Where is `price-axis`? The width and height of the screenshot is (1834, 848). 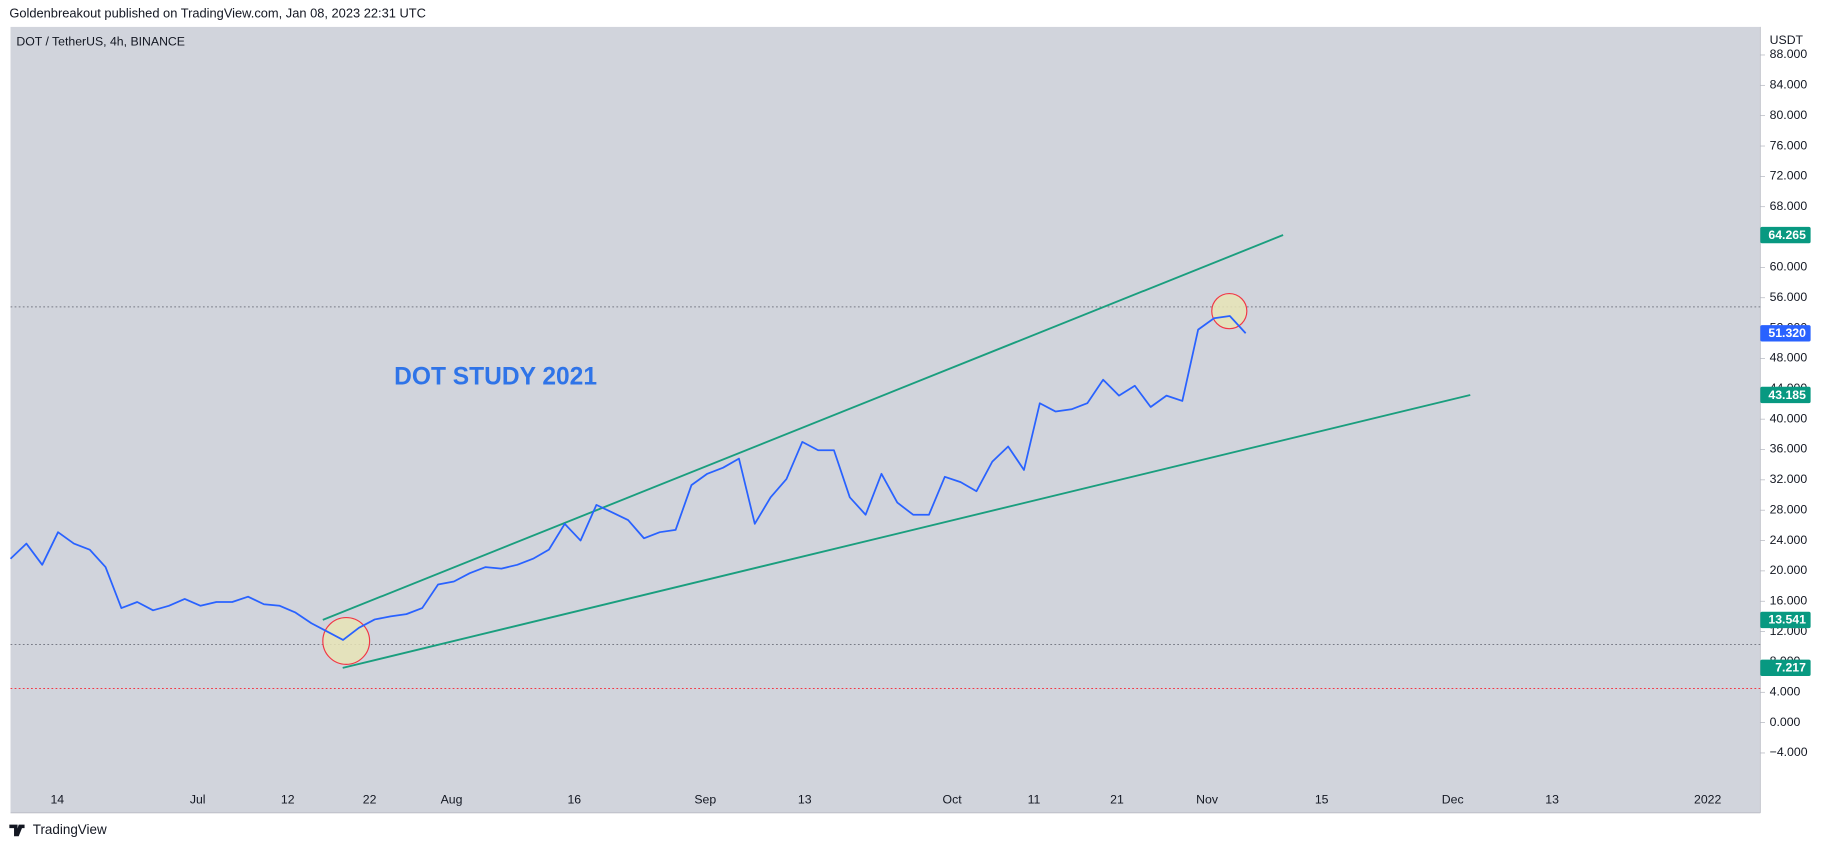
price-axis is located at coordinates (1797, 419).